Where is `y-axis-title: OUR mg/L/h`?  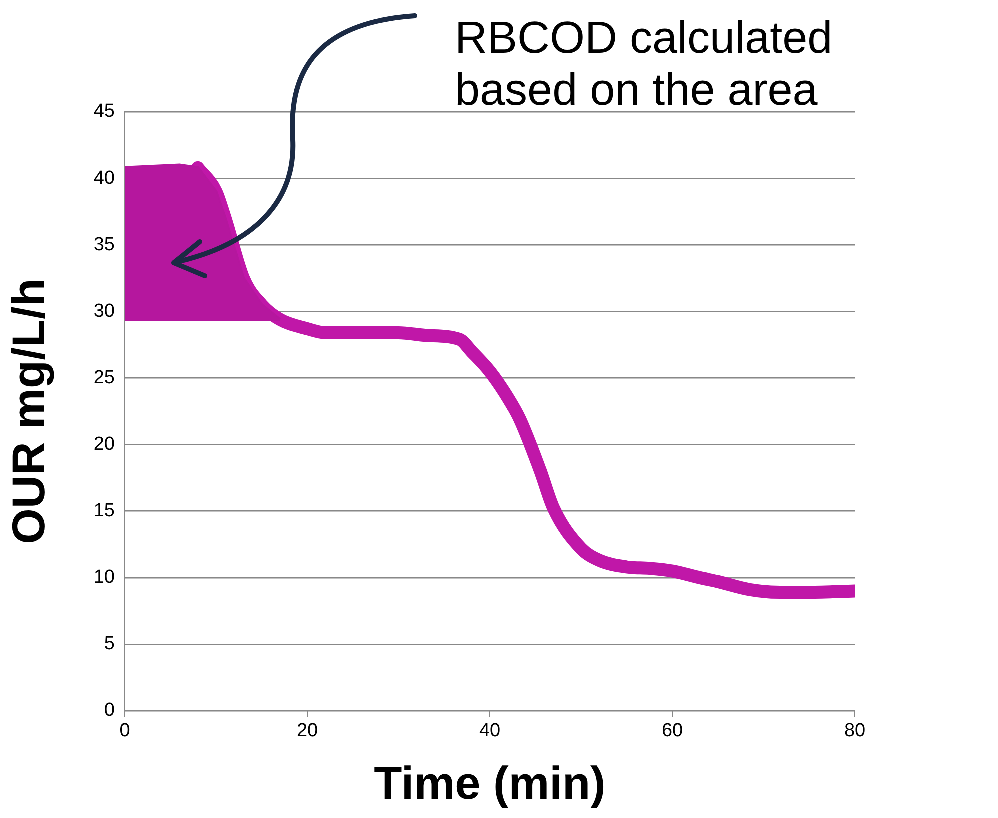
y-axis-title: OUR mg/L/h is located at coordinates (28, 411).